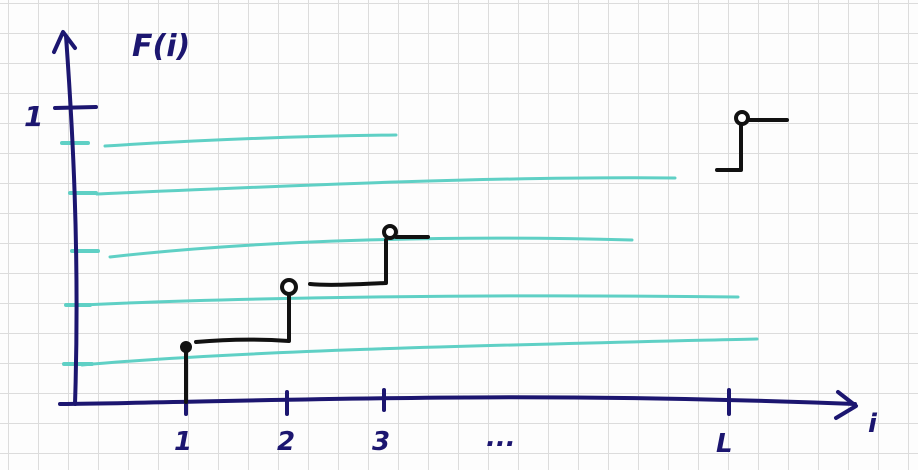 The width and height of the screenshot is (918, 470). I want to click on x-axis-line, so click(457, 400).